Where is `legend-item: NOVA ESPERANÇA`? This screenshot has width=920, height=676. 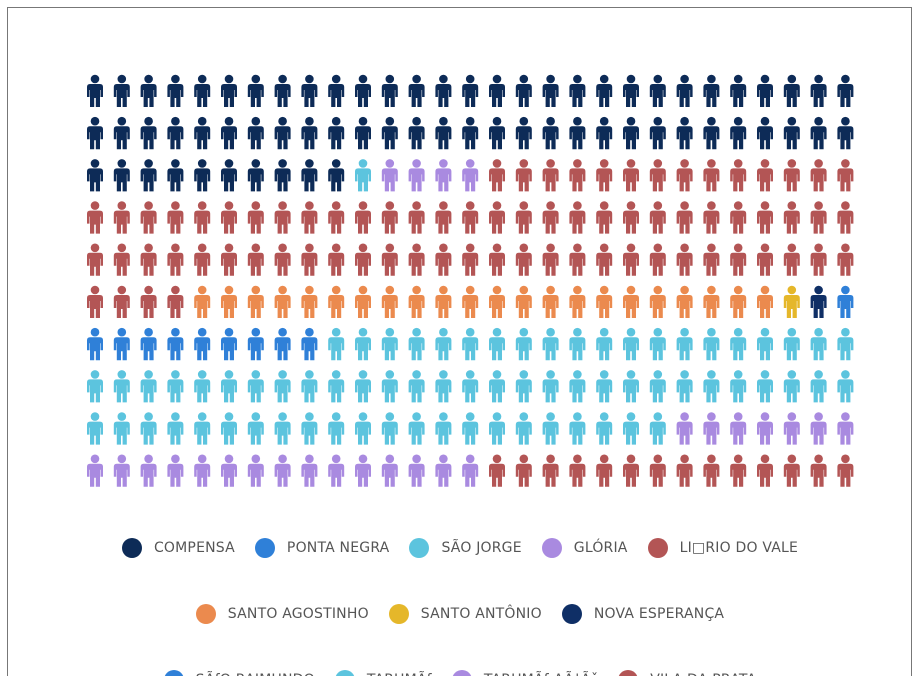 legend-item: NOVA ESPERANÇA is located at coordinates (642, 614).